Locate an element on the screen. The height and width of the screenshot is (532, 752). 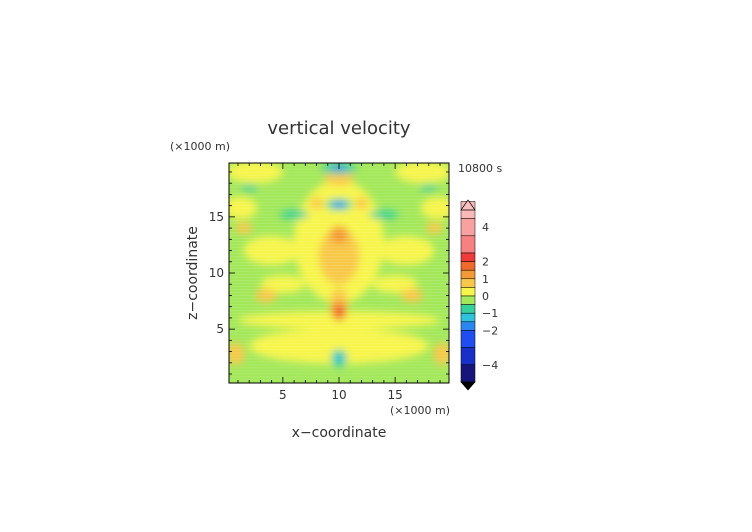
colorbar: 4 2 1 0 −1 −2 −4 is located at coordinates (479, 295).